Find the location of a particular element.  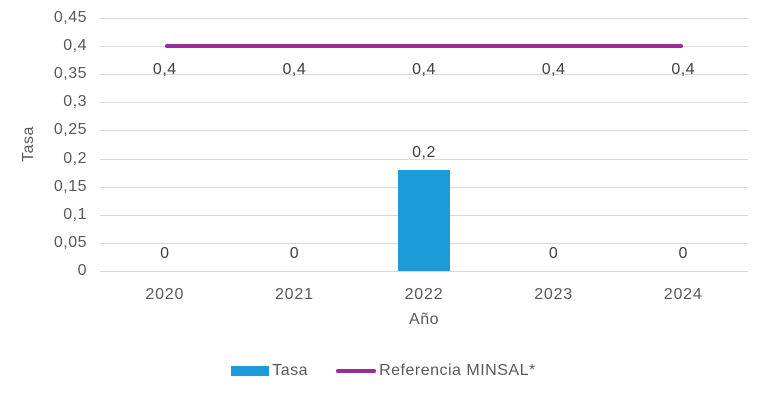

legend-item-tasa: Tasa is located at coordinates (269, 371).